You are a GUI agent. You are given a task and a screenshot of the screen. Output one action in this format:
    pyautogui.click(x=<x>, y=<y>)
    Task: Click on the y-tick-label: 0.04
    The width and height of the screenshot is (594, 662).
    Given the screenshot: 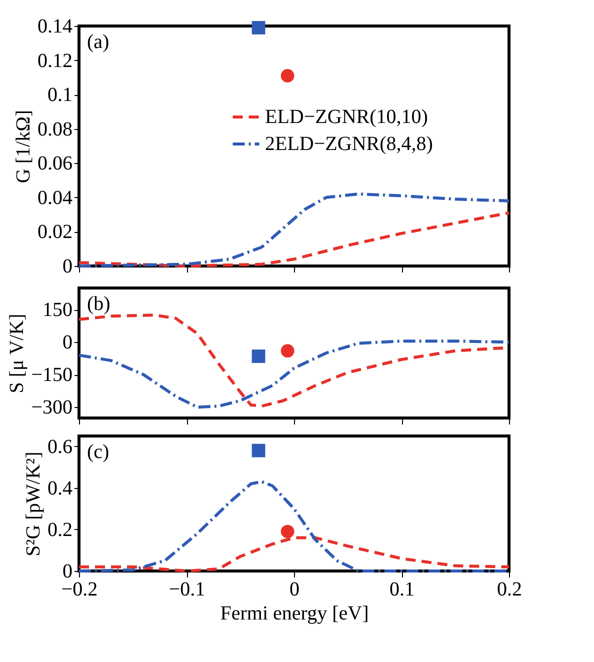 What is the action you would take?
    pyautogui.click(x=55, y=197)
    